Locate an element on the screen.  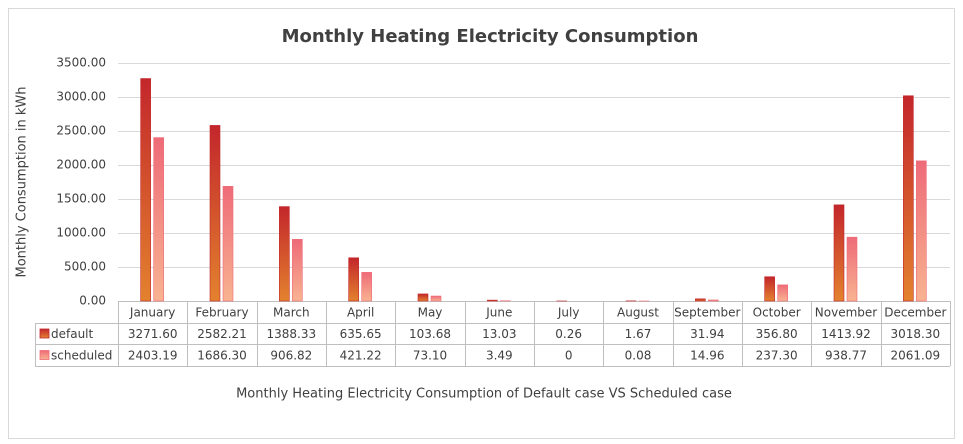
table-value: 237.30 is located at coordinates (777, 356).